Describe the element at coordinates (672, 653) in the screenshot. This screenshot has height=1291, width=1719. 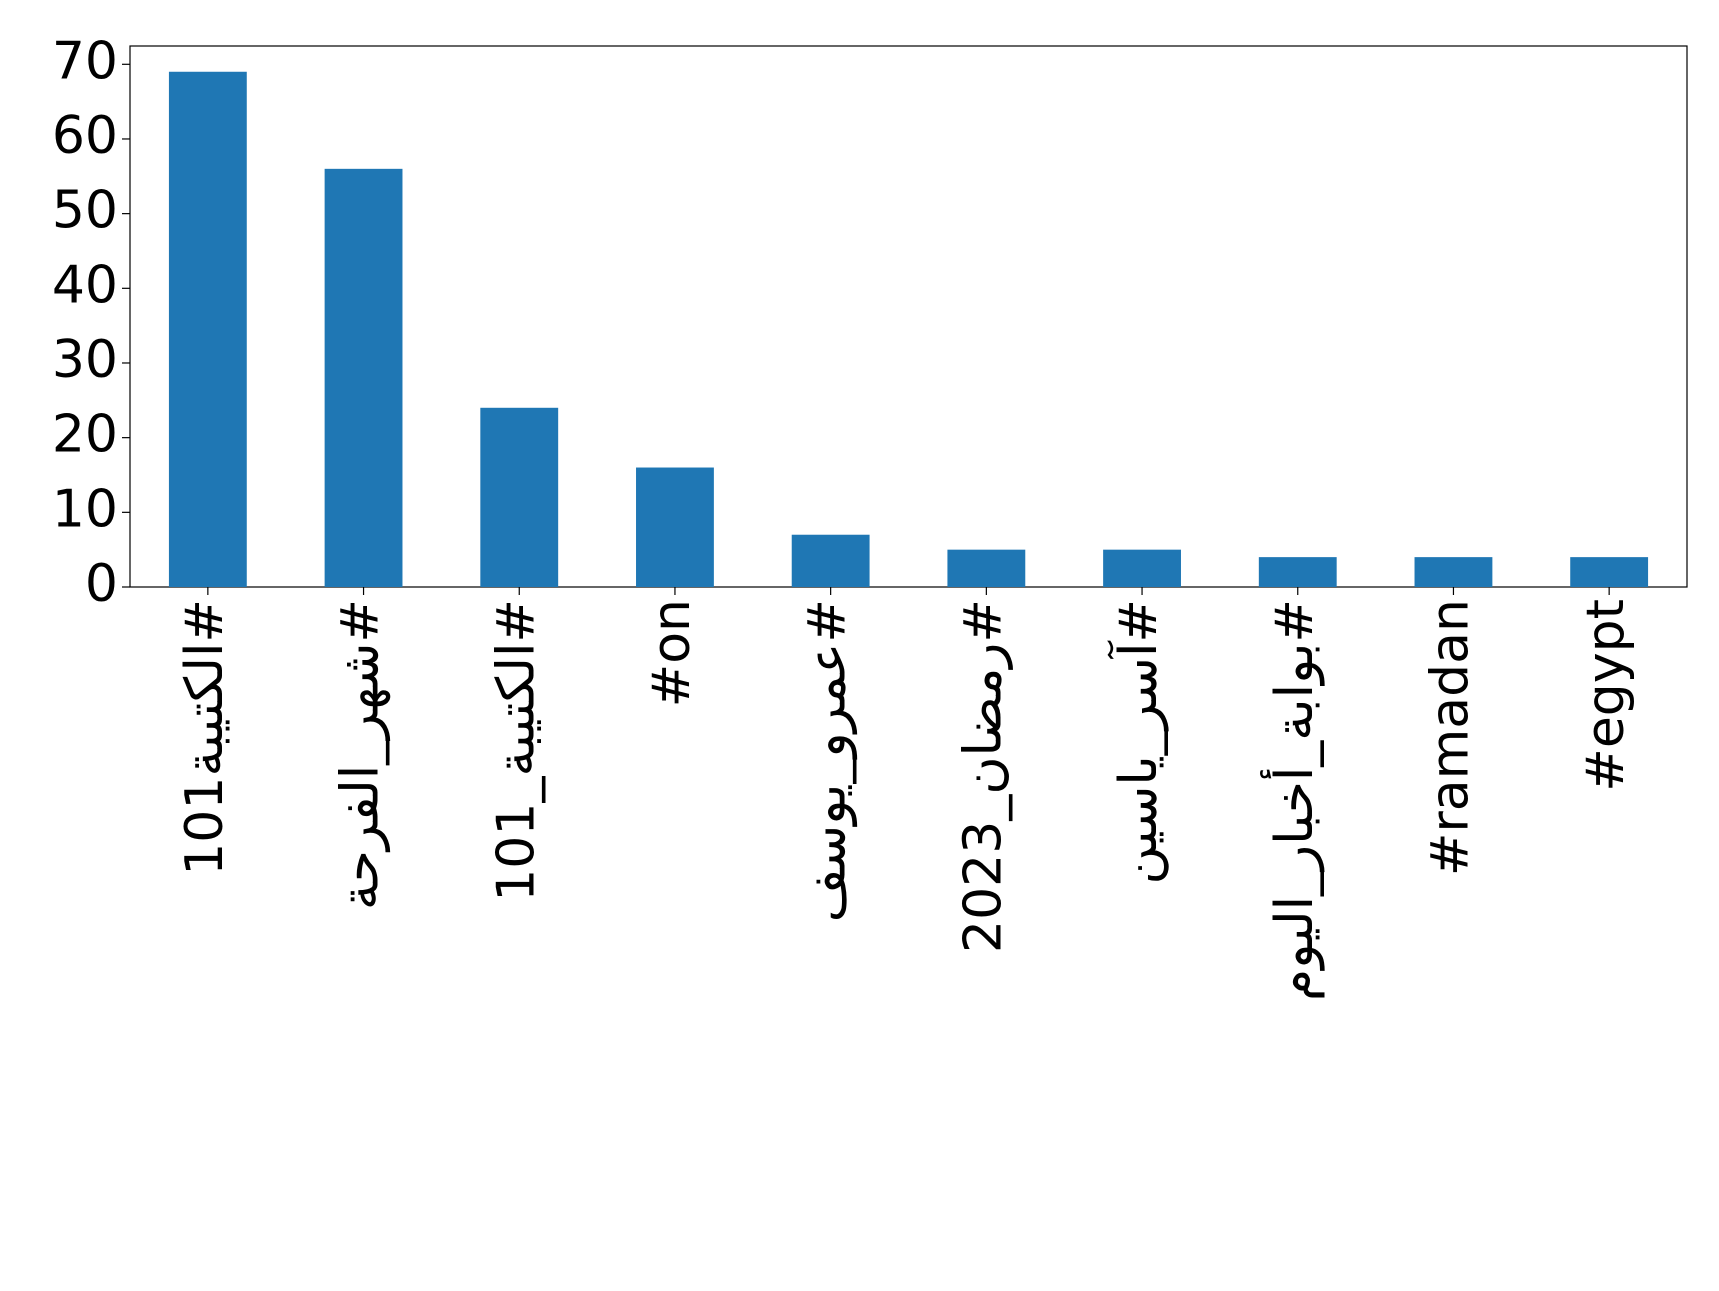
I see `x-tick-label: #on` at that location.